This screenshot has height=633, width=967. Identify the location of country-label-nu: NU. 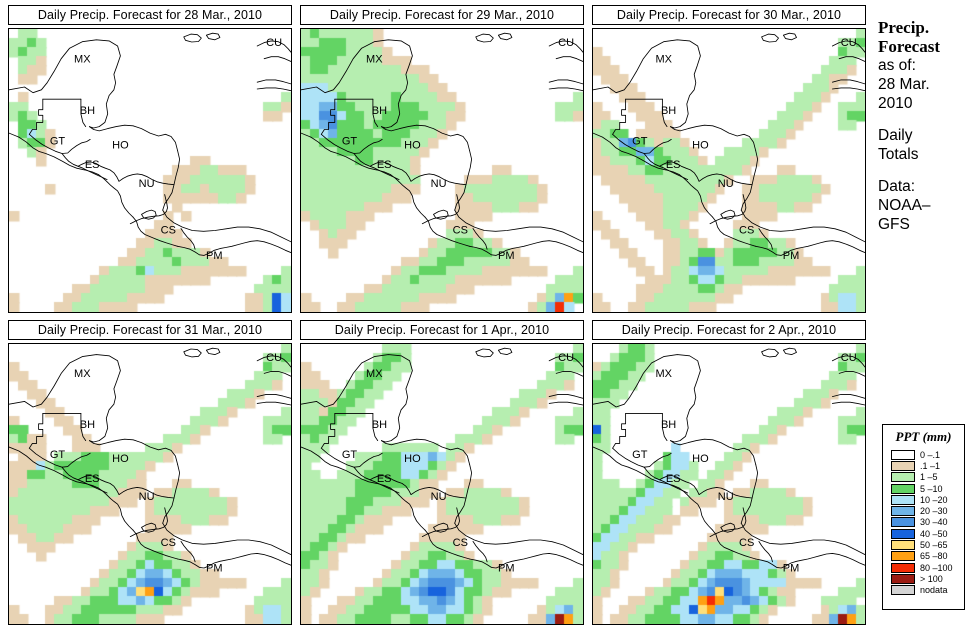
(147, 184).